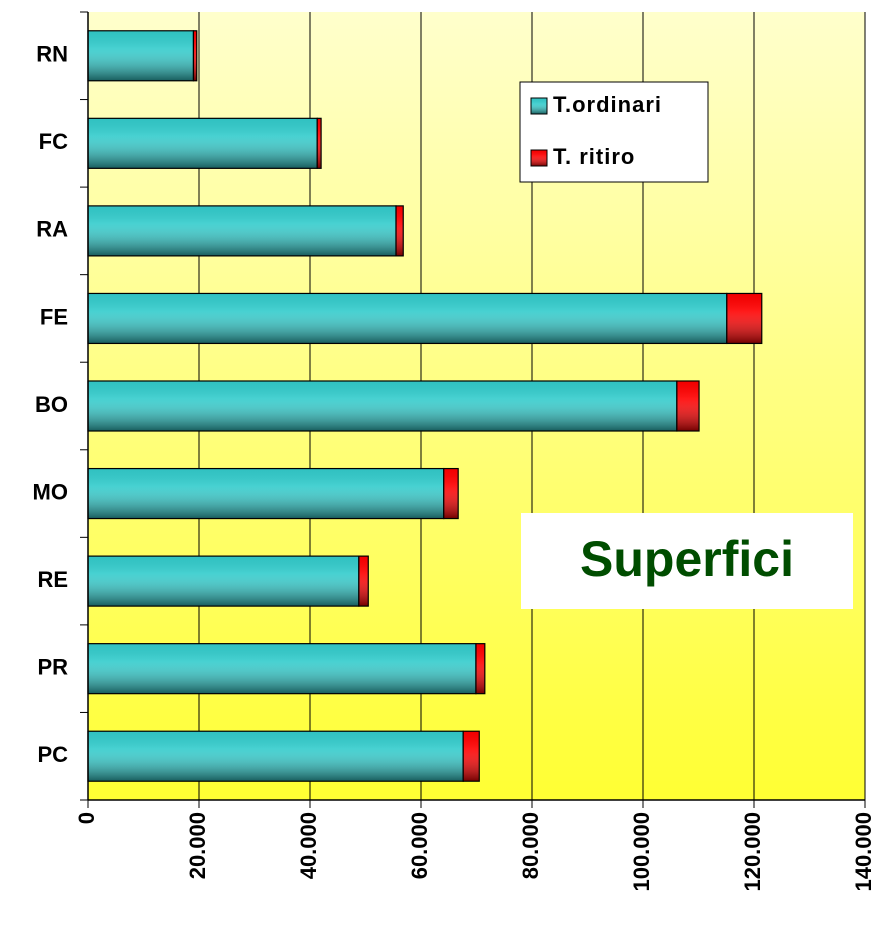 The height and width of the screenshot is (928, 876). What do you see at coordinates (52, 754) in the screenshot?
I see `y-tick-label: PC` at bounding box center [52, 754].